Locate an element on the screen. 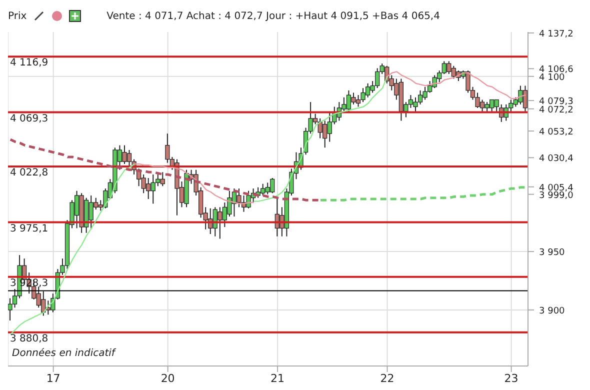 The height and width of the screenshot is (390, 590). y-tick-label: 3 999,0 is located at coordinates (556, 195).